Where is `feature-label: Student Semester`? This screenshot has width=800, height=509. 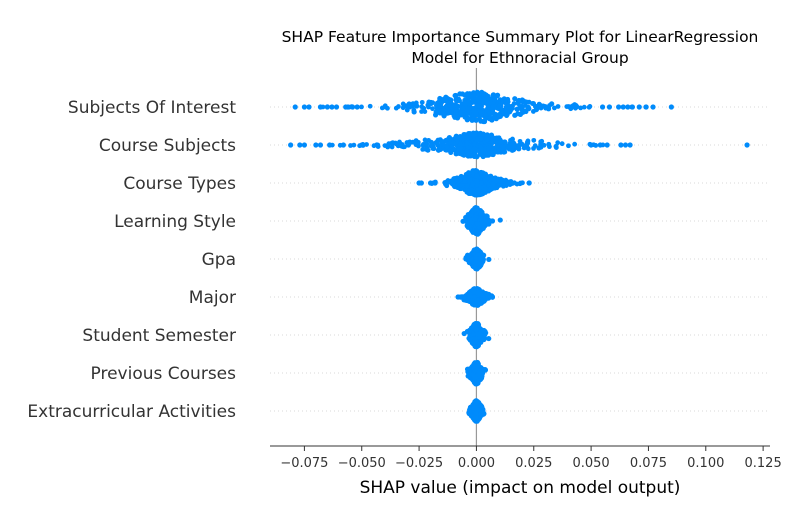 feature-label: Student Semester is located at coordinates (159, 336).